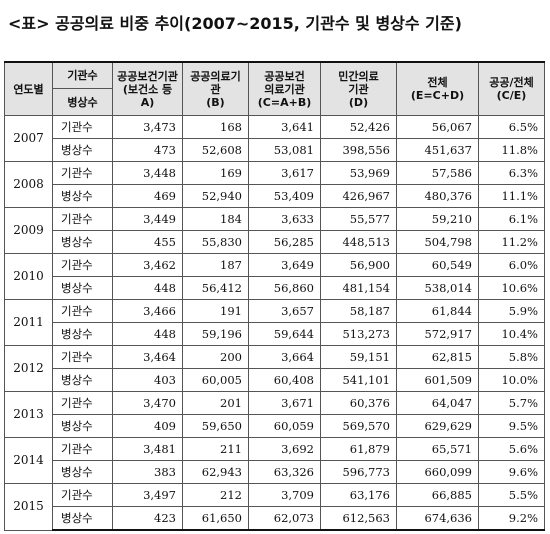  I want to click on cell-private-medical-institutions: 59,151, so click(358, 357).